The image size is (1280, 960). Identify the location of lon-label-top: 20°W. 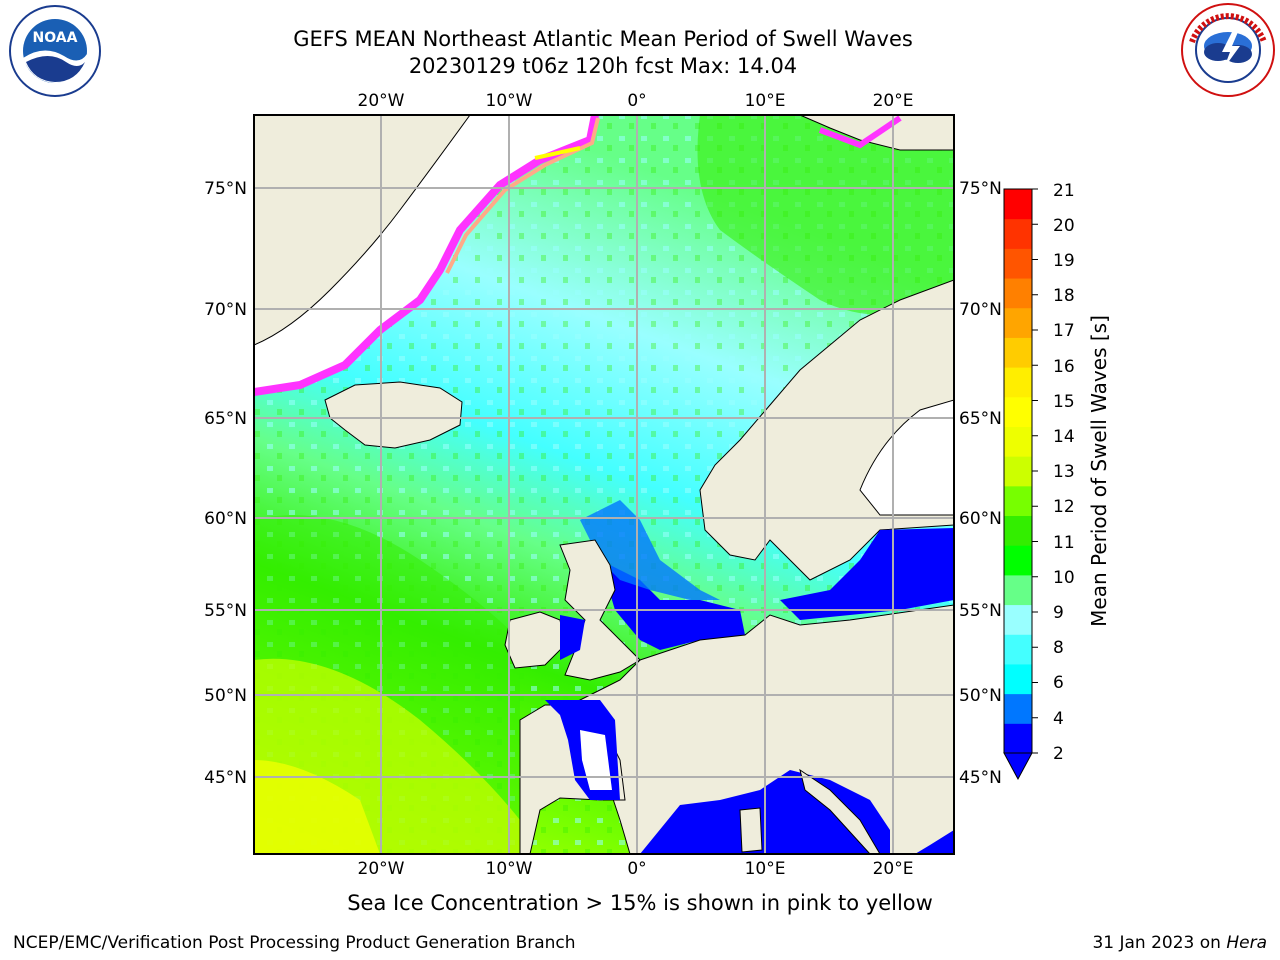
(381, 101).